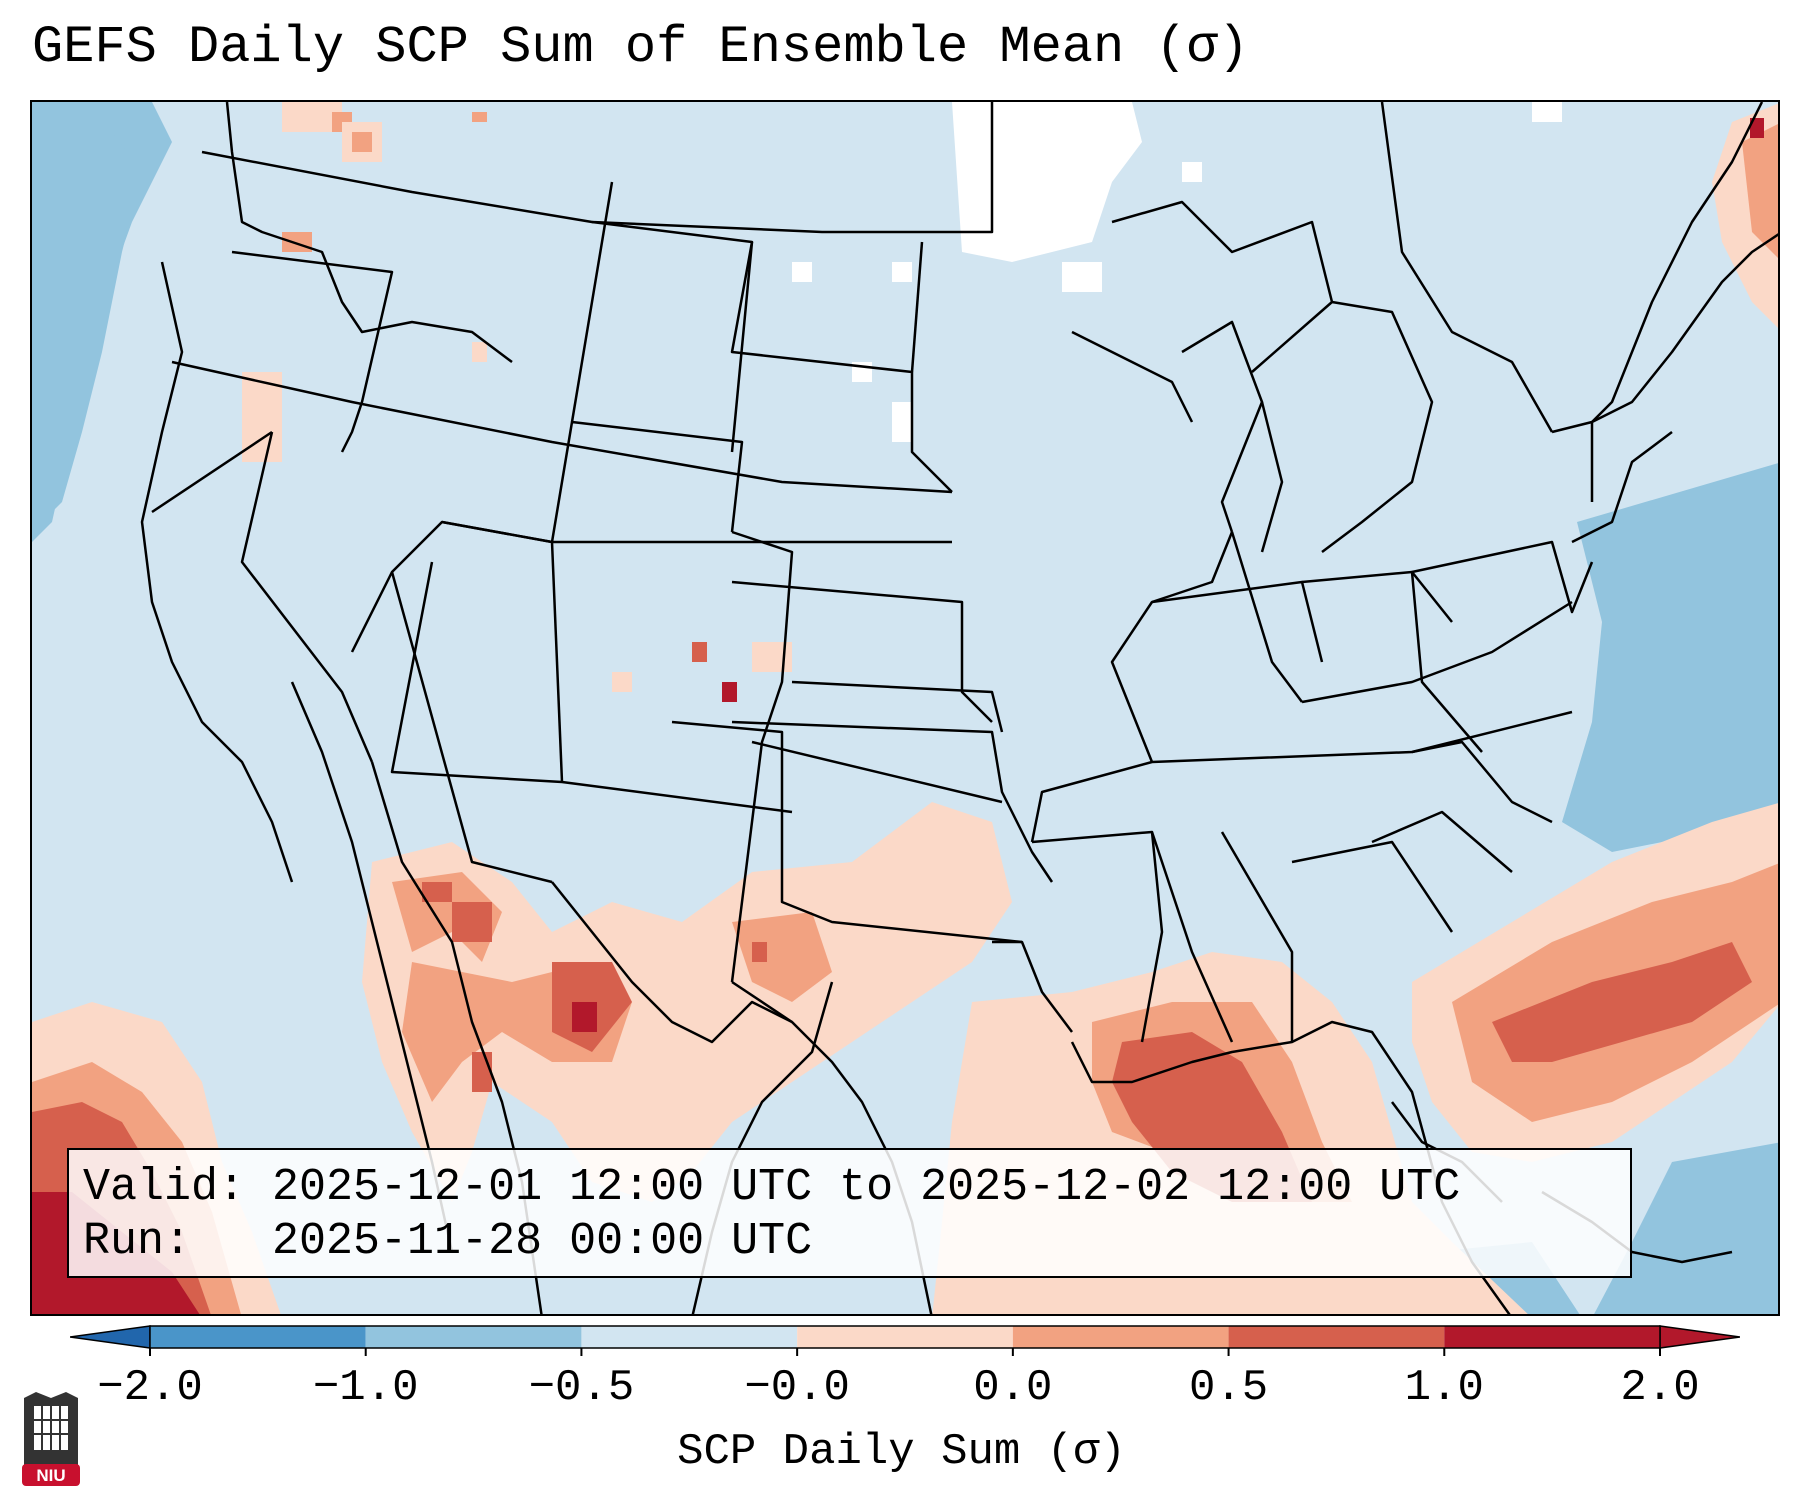 The height and width of the screenshot is (1506, 1803). Describe the element at coordinates (1444, 1388) in the screenshot. I see `colorbar-tick-label: 1.0` at that location.